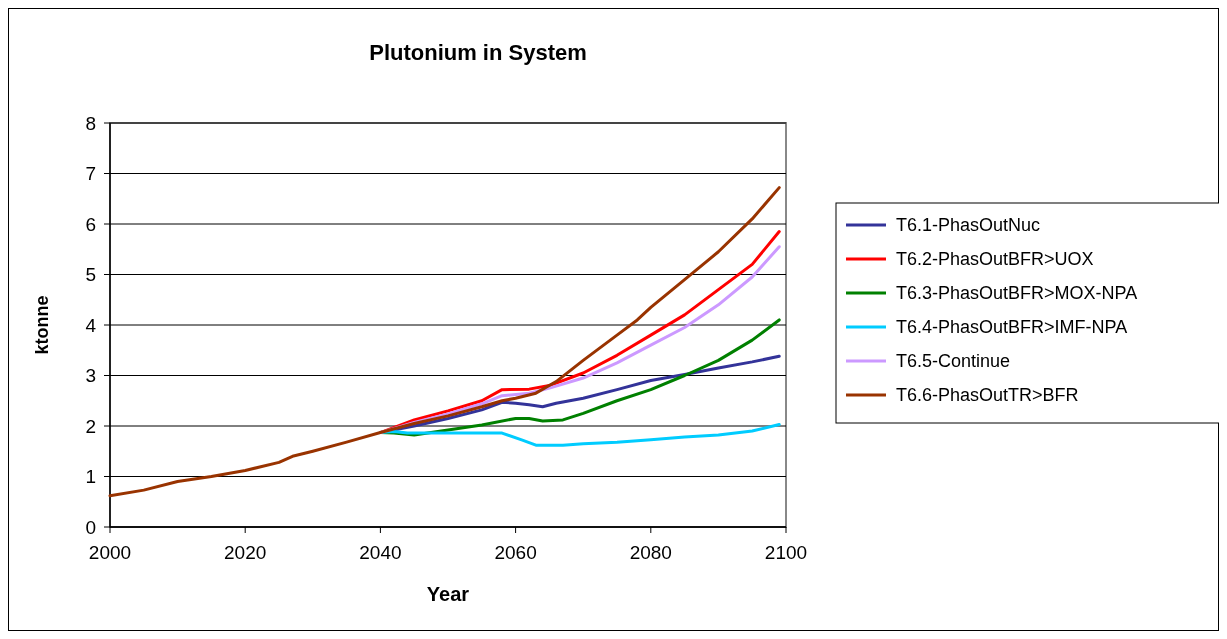 Image resolution: width=1227 pixels, height=639 pixels. I want to click on y-tick-label: 2, so click(90, 426).